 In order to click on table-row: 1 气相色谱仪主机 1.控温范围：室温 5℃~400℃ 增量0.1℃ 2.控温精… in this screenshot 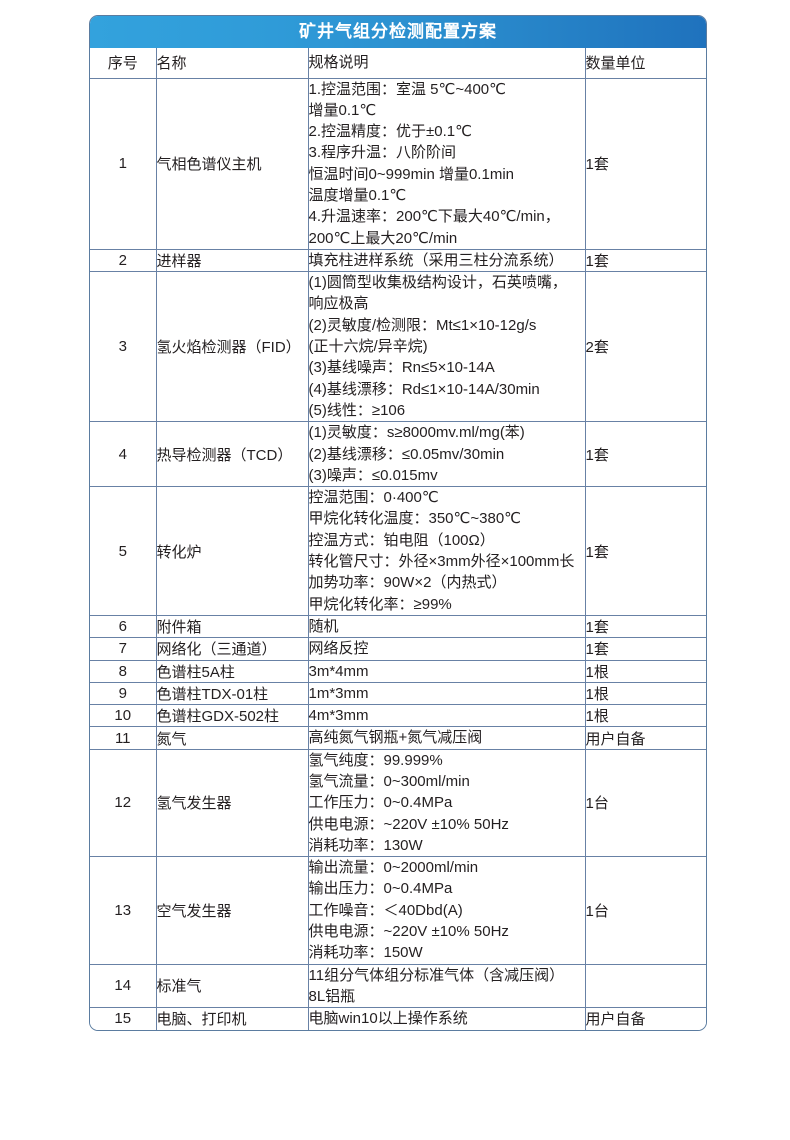, I will do `click(398, 163)`.